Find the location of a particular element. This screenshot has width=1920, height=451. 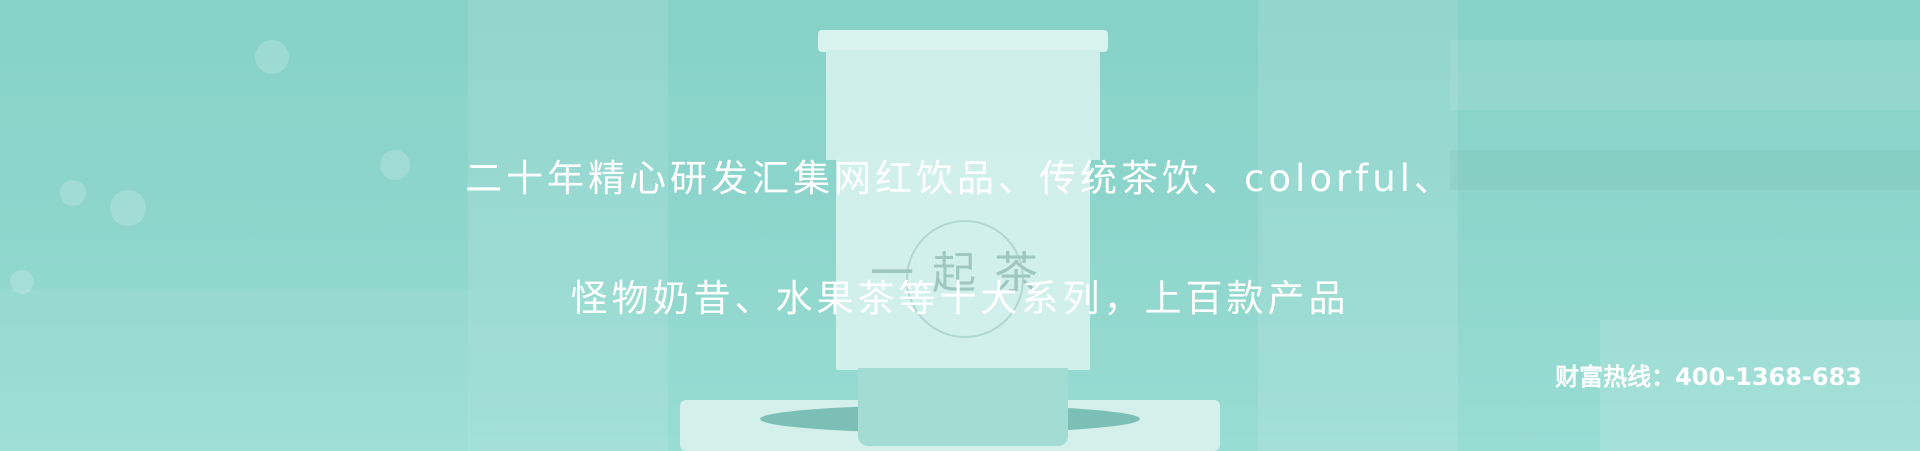

tea-cup-image: 一起茶 is located at coordinates (963, 238).